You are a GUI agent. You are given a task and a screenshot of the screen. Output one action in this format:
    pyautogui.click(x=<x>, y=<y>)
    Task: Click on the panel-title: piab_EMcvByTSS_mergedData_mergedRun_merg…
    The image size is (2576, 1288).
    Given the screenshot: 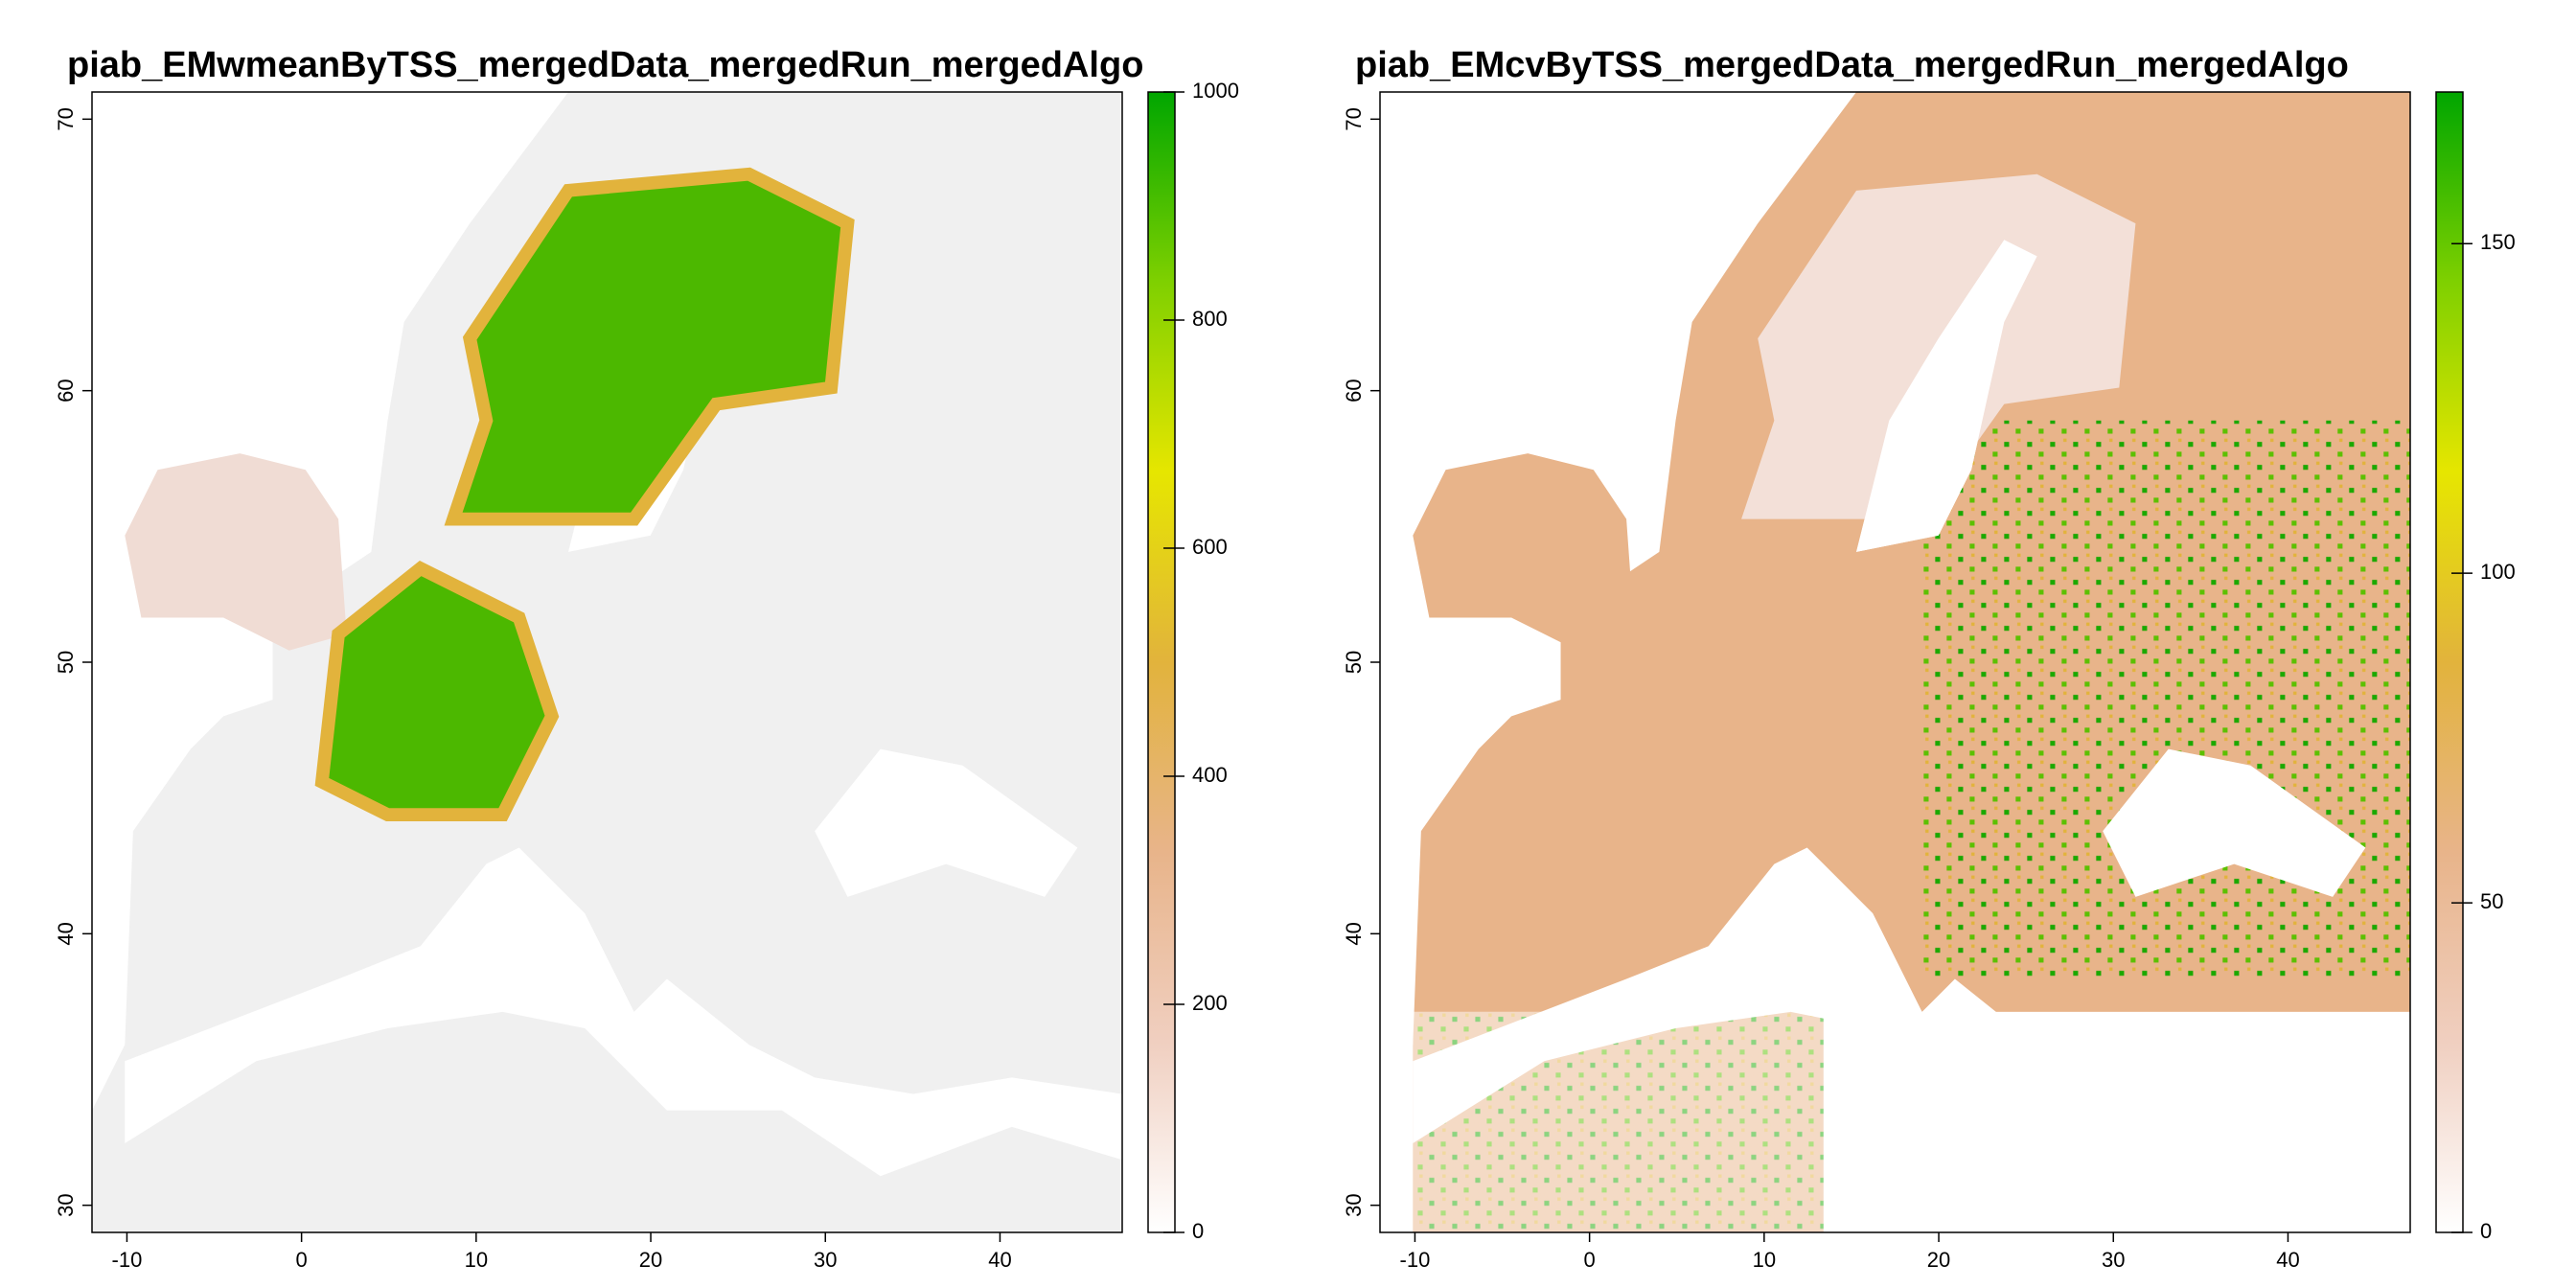 What is the action you would take?
    pyautogui.click(x=1852, y=65)
    